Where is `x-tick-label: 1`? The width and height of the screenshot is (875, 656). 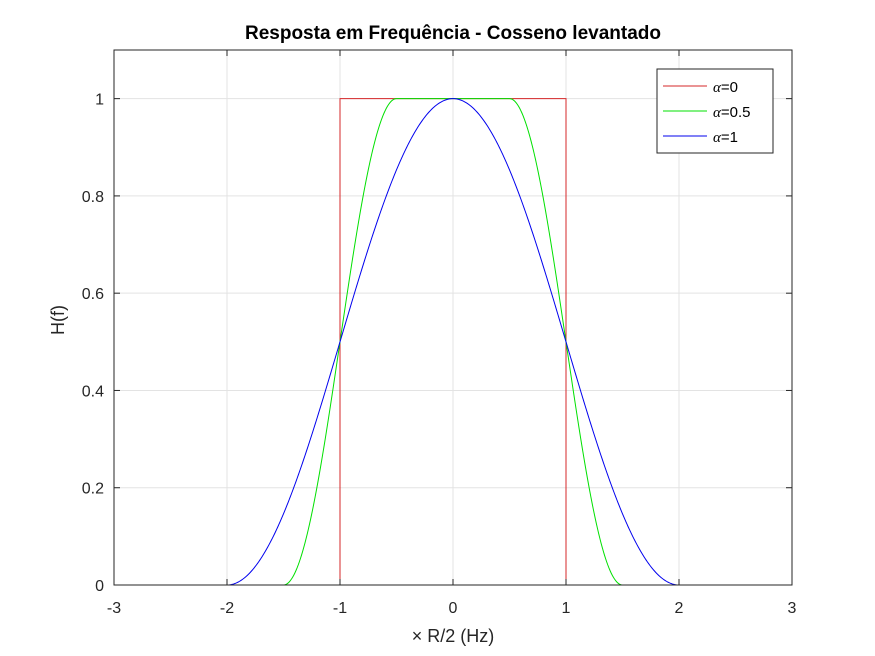
x-tick-label: 1 is located at coordinates (566, 608).